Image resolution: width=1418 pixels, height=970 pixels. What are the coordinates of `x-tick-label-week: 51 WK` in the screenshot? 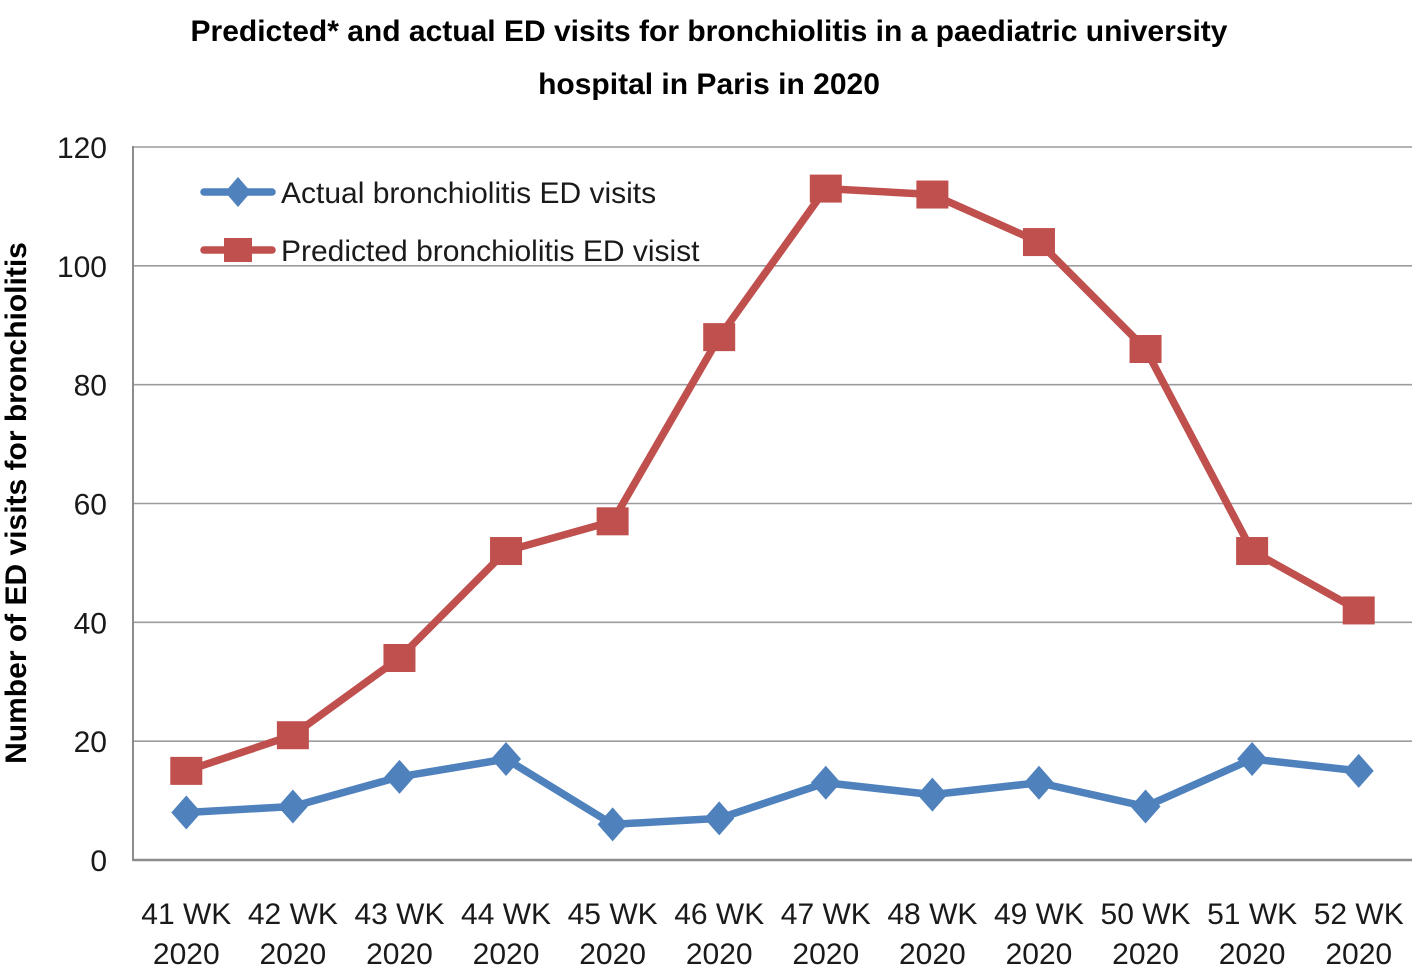 It's located at (1252, 914).